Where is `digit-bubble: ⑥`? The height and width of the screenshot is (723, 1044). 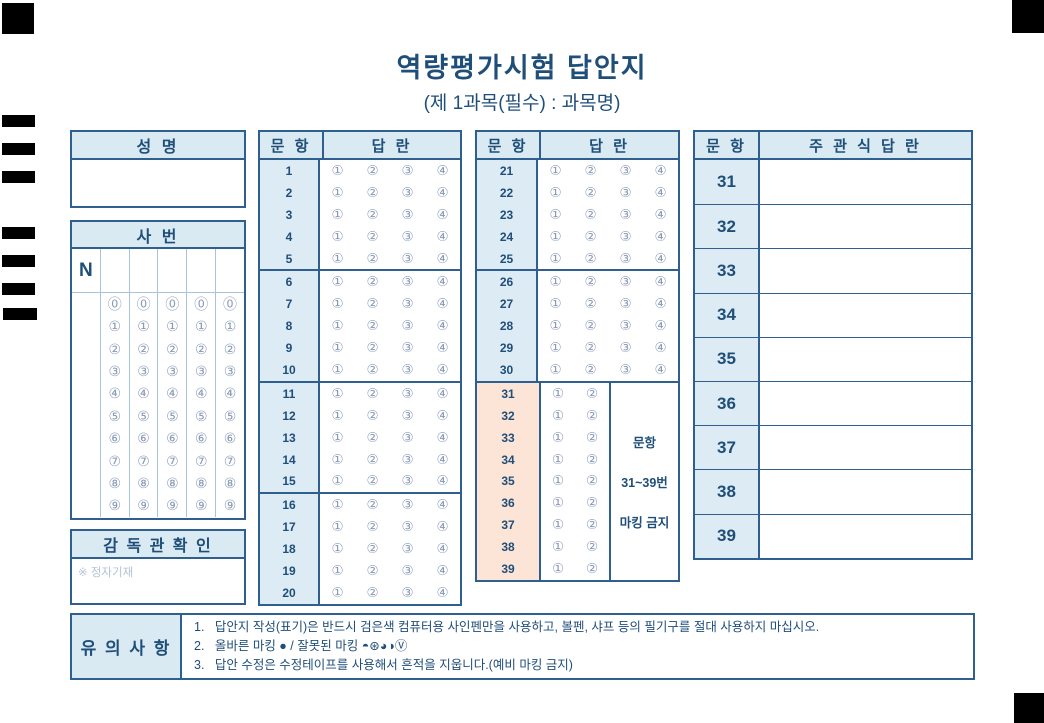 digit-bubble: ⑥ is located at coordinates (143, 438).